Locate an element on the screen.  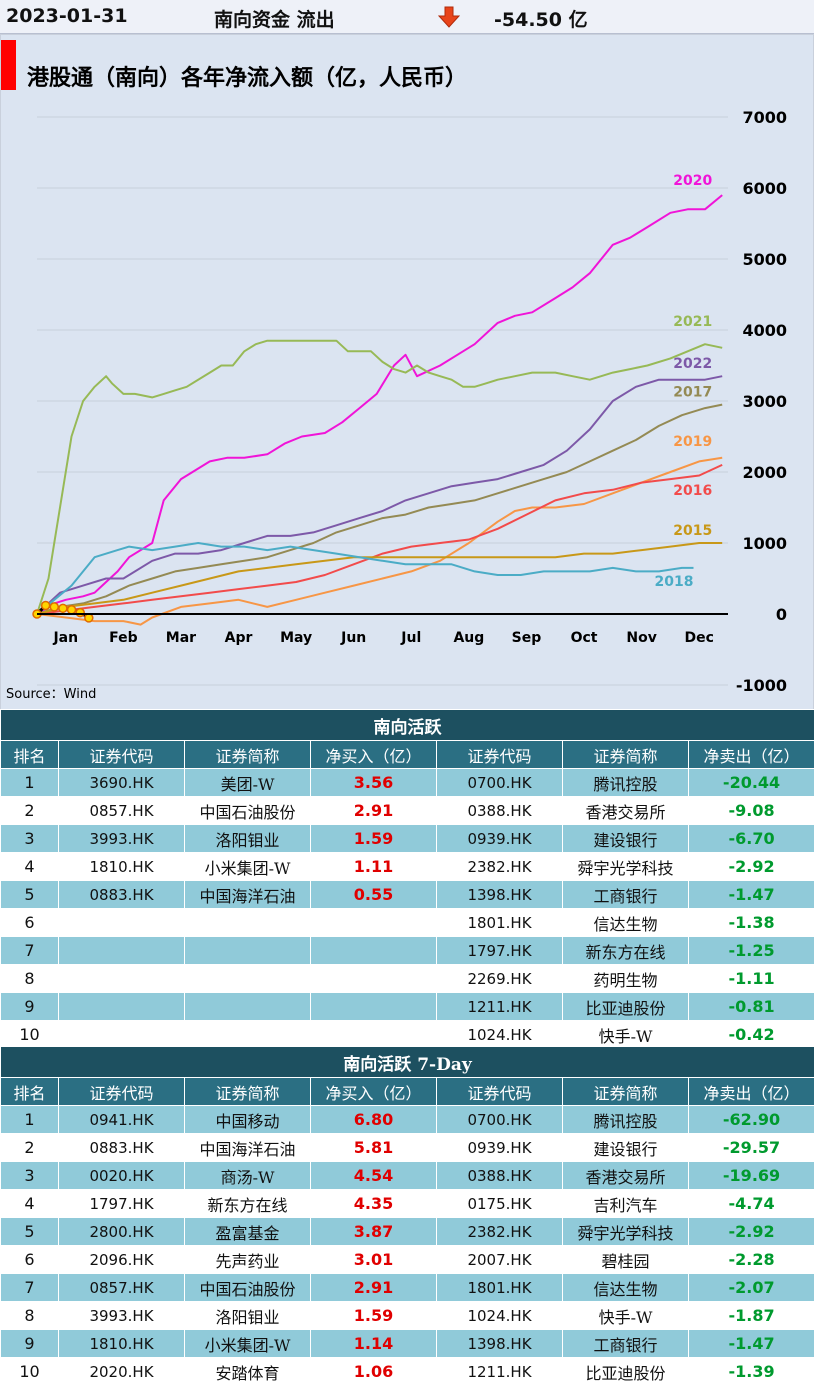
net-sell-cell: -1.39 is located at coordinates (751, 1372).